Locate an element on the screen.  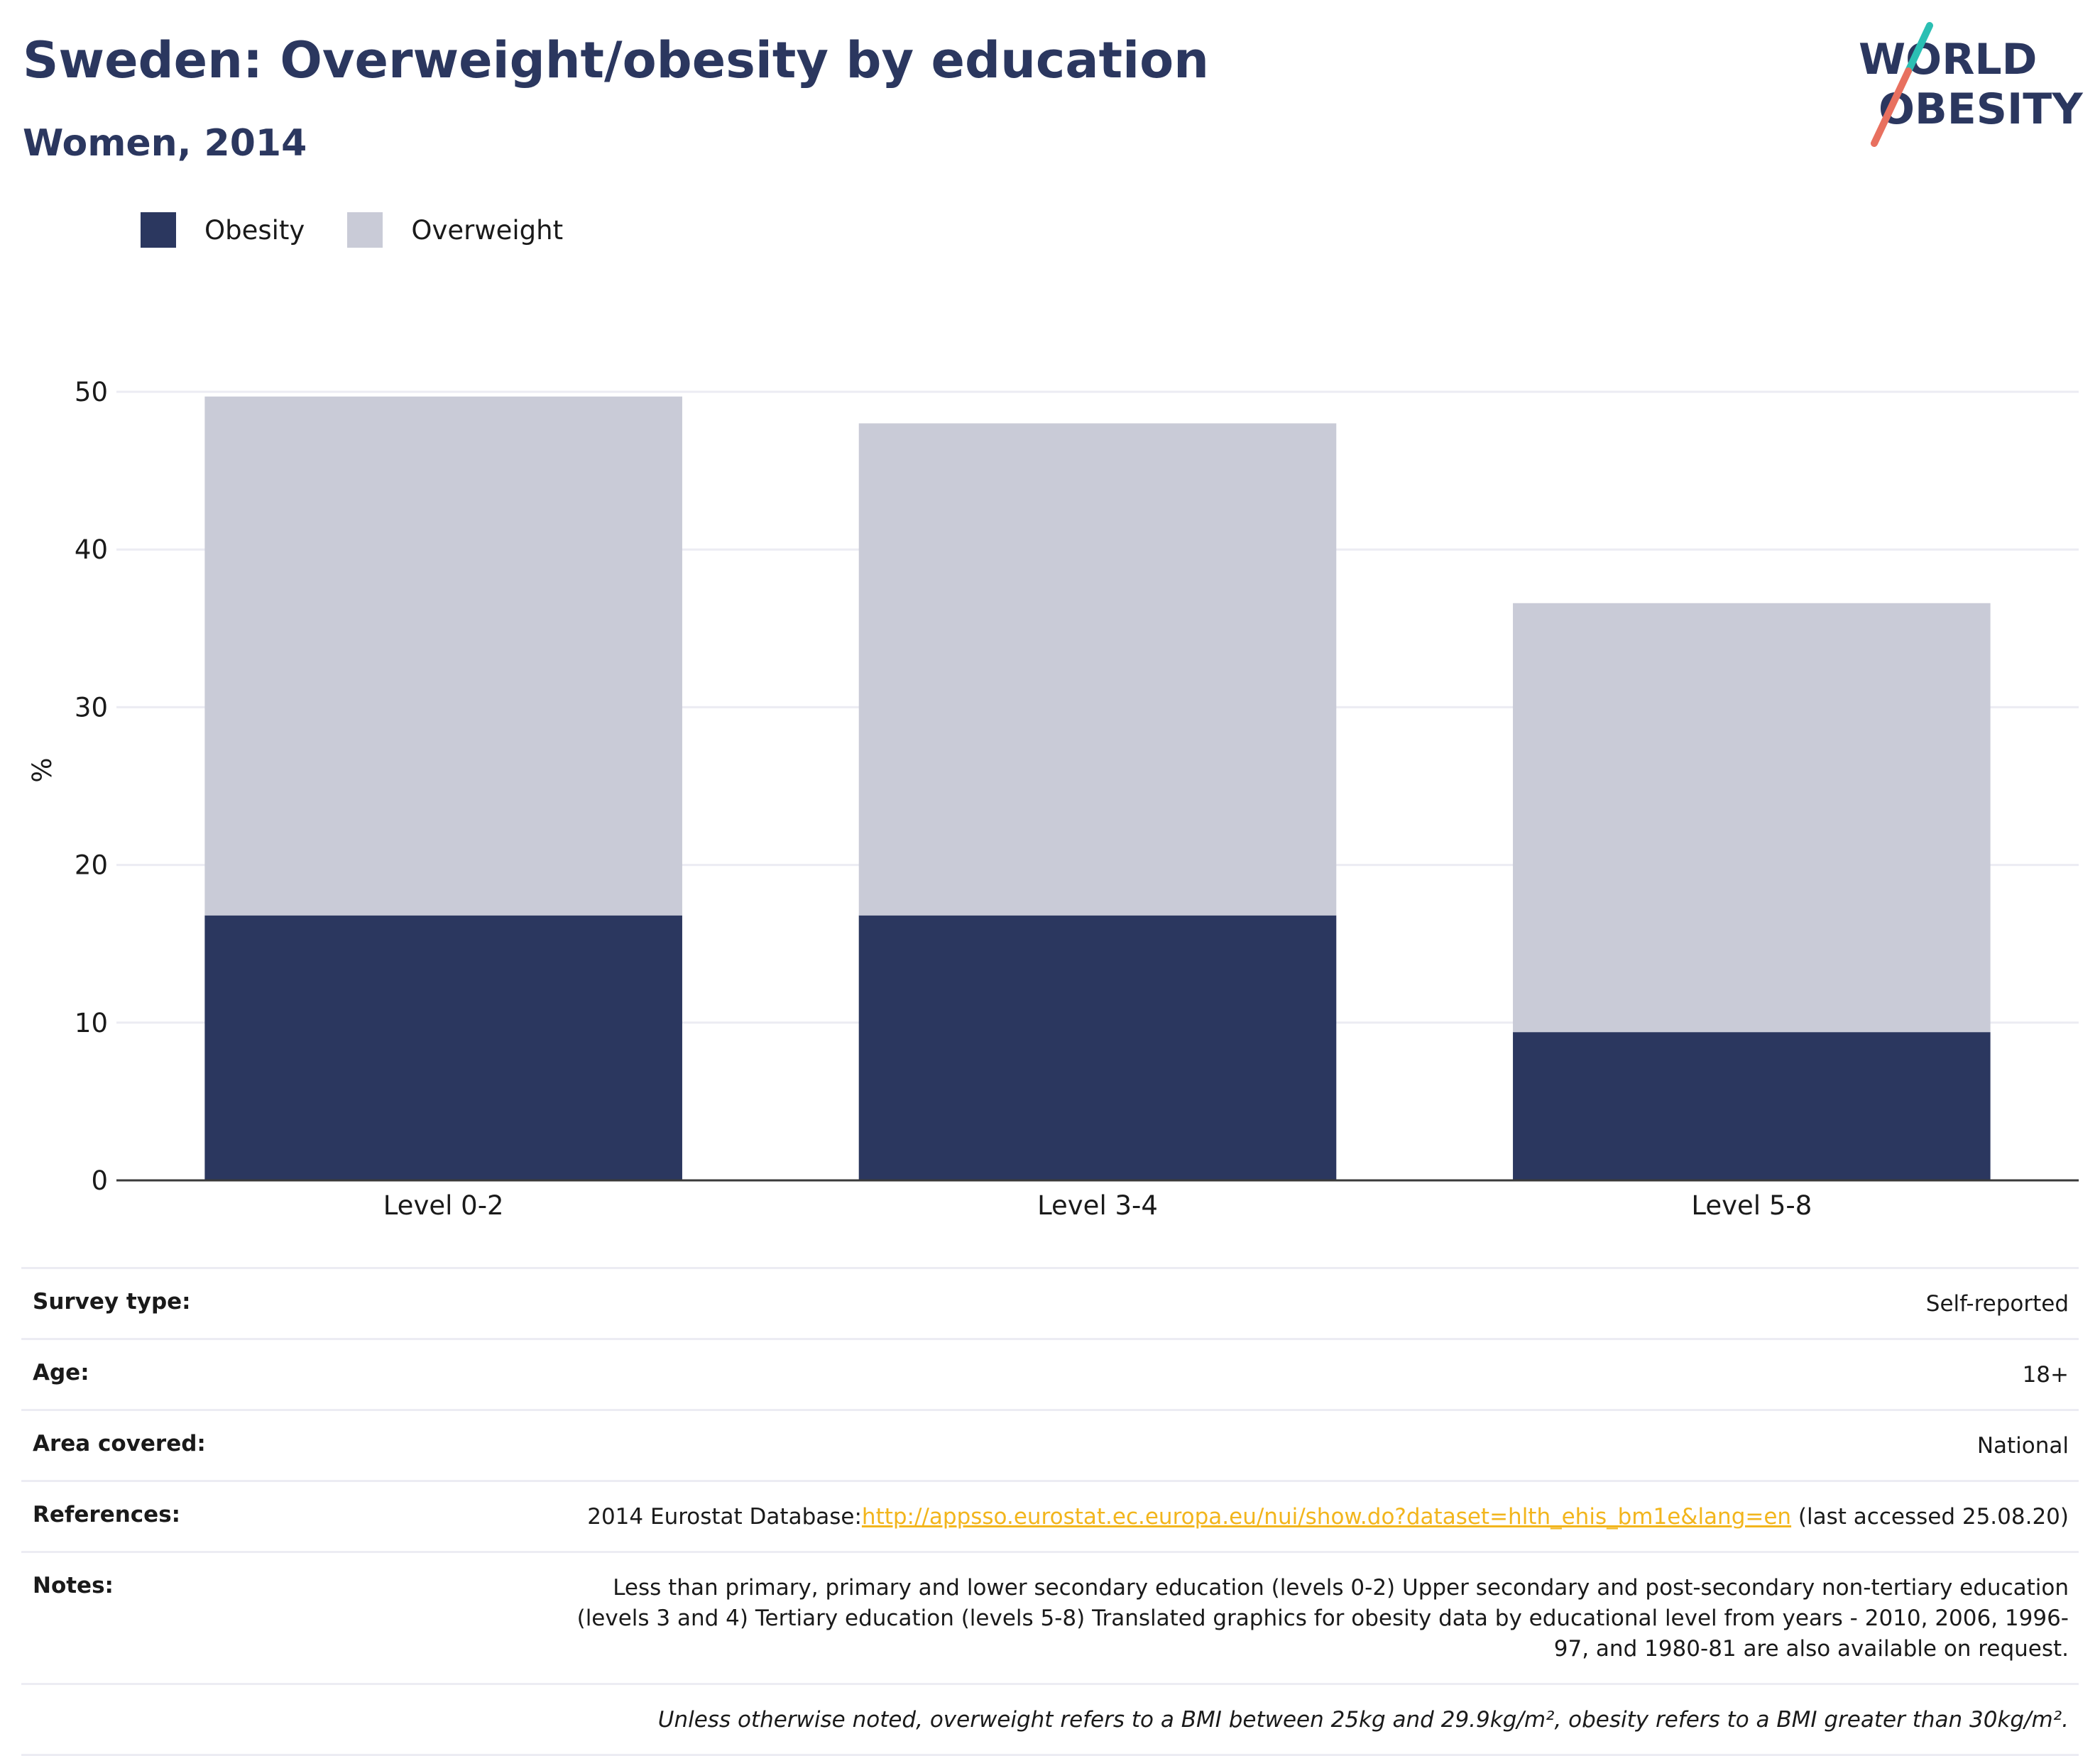
x-tick-3: Level 5-8 is located at coordinates (1751, 1205).